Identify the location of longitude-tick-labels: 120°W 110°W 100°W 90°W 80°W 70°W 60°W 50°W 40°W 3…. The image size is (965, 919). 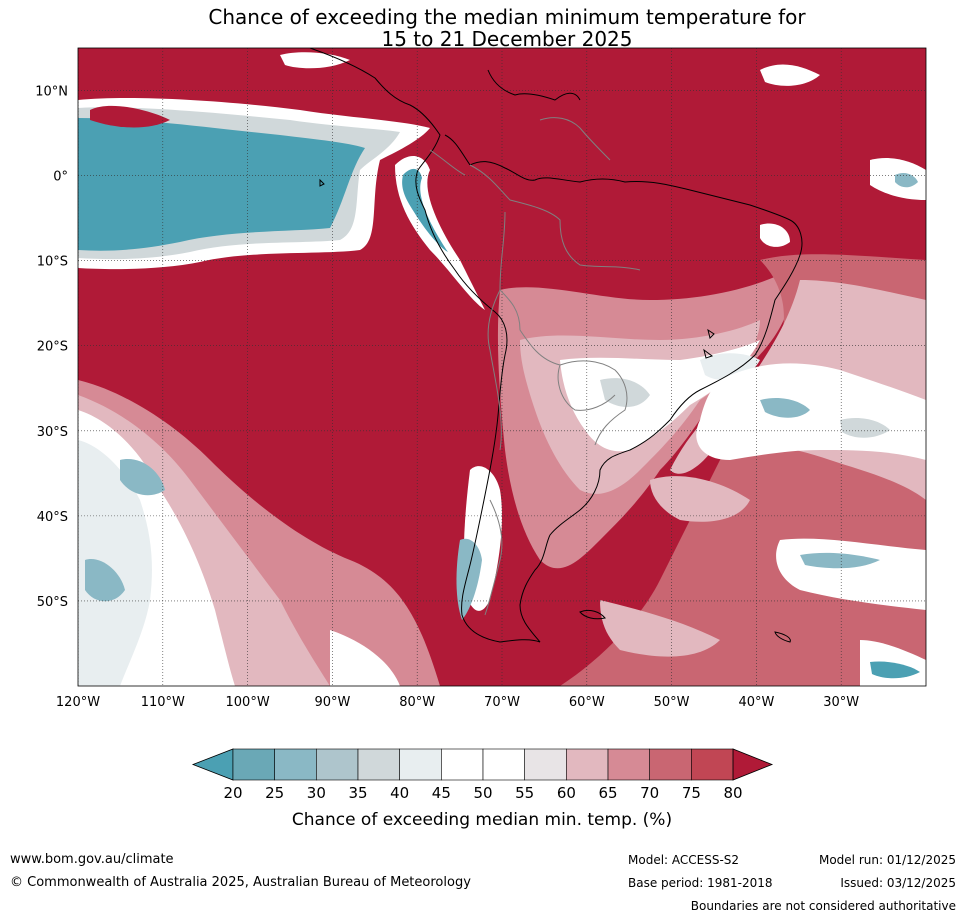
(457, 702).